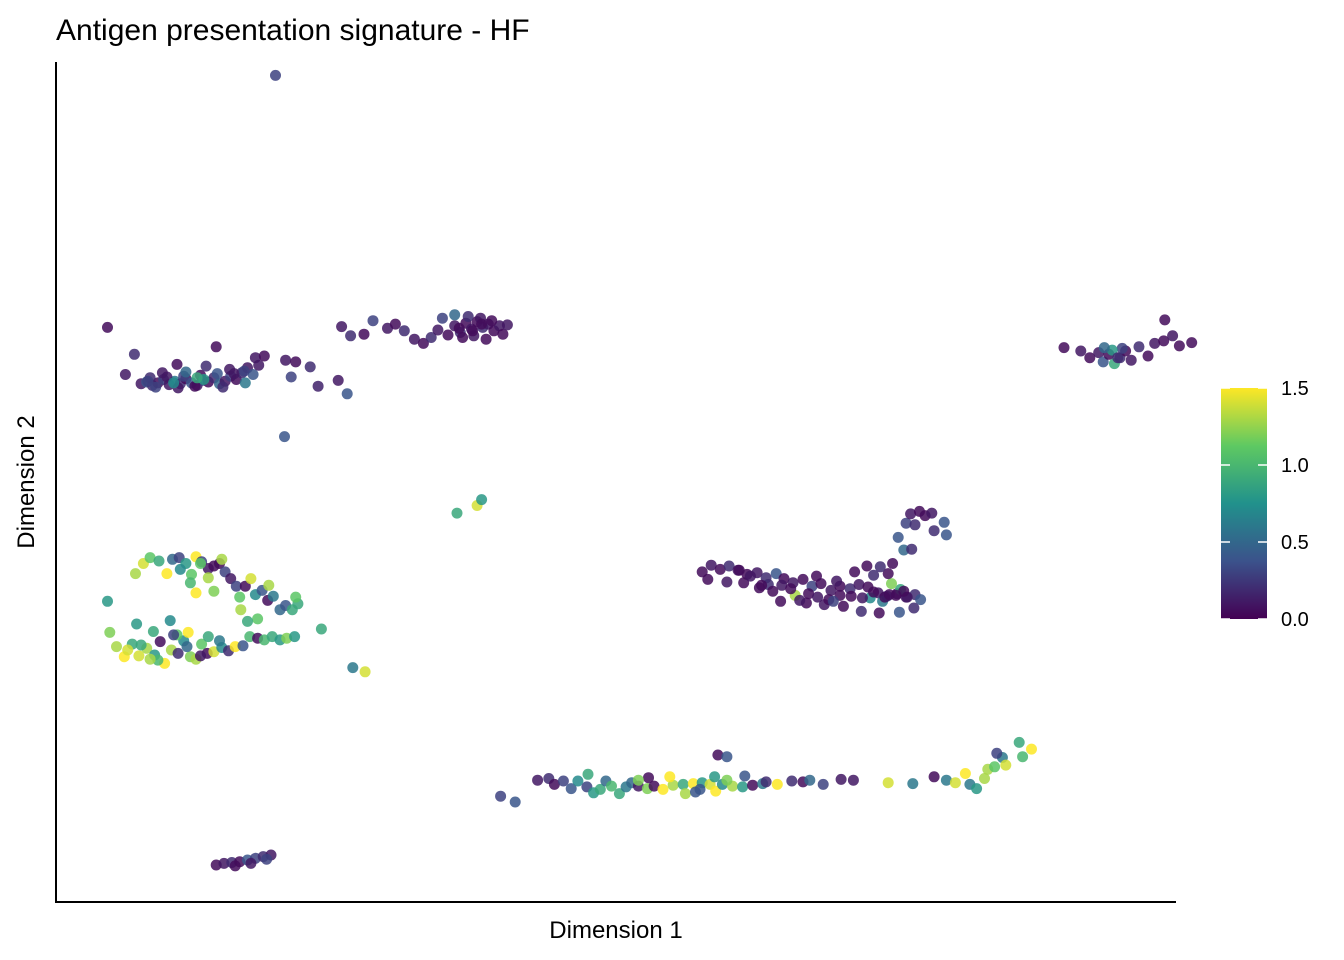 This screenshot has height=960, width=1344. Describe the element at coordinates (1295, 620) in the screenshot. I see `colorbar-tick-label: 0.0` at that location.